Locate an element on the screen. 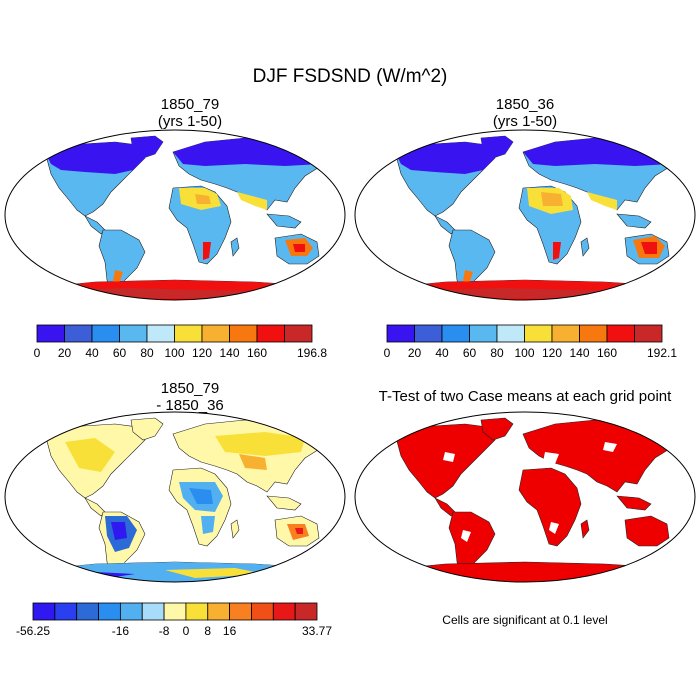  colorbar-label: 33.77 is located at coordinates (317, 631).